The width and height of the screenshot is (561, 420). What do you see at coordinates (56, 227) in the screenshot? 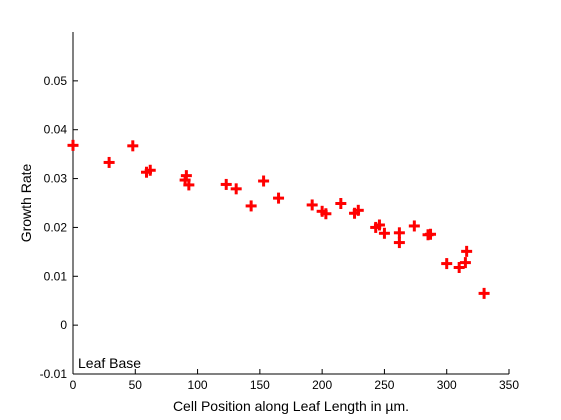
I see `y-tick-label: 0.02` at bounding box center [56, 227].